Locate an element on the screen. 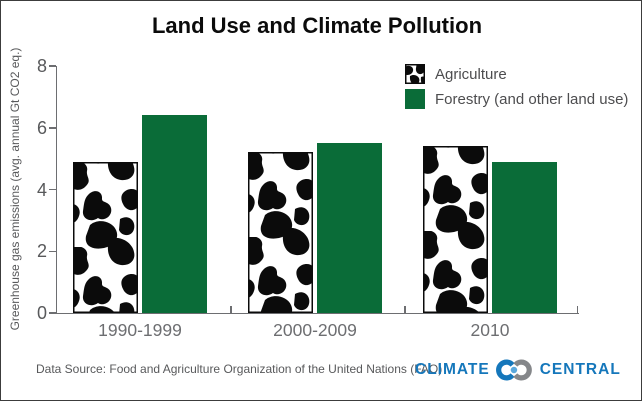 This screenshot has height=401, width=642. bar-agriculture-2000-2009 is located at coordinates (280, 233).